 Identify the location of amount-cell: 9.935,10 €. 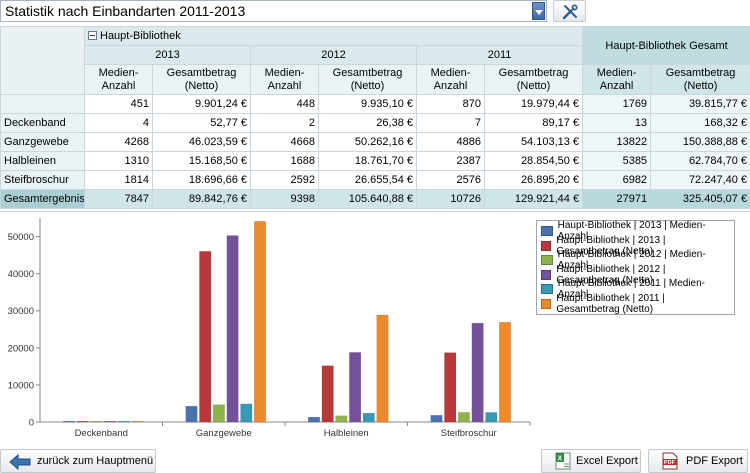
(367, 104).